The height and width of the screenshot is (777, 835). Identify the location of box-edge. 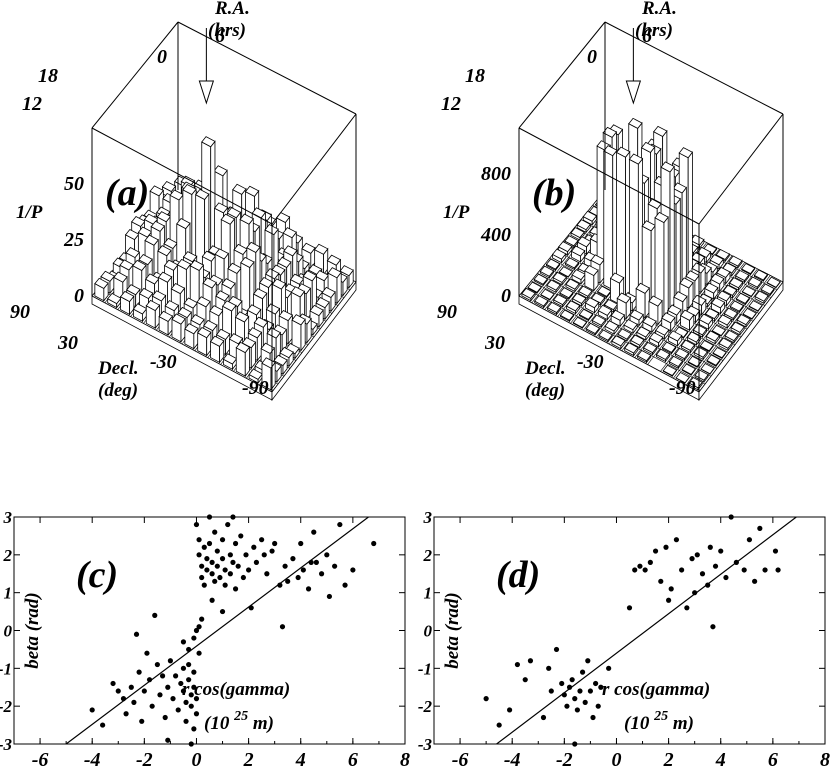
(182, 176).